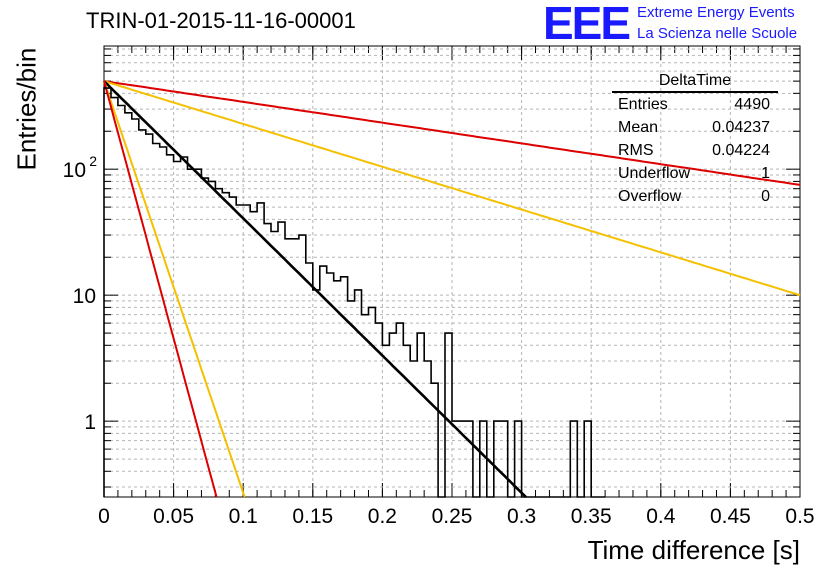 The image size is (836, 572). What do you see at coordinates (104, 516) in the screenshot?
I see `x-tick-label: 0` at bounding box center [104, 516].